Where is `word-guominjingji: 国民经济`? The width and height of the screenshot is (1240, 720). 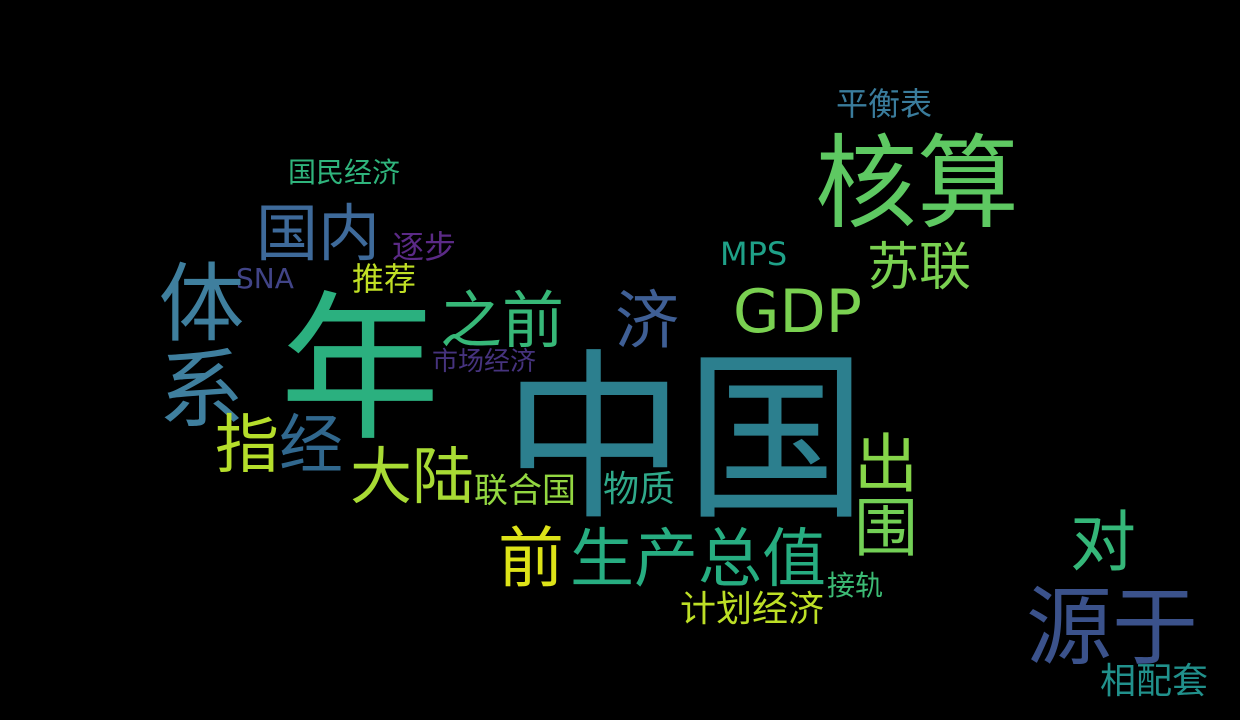
word-guominjingji: 国民经济 is located at coordinates (344, 172).